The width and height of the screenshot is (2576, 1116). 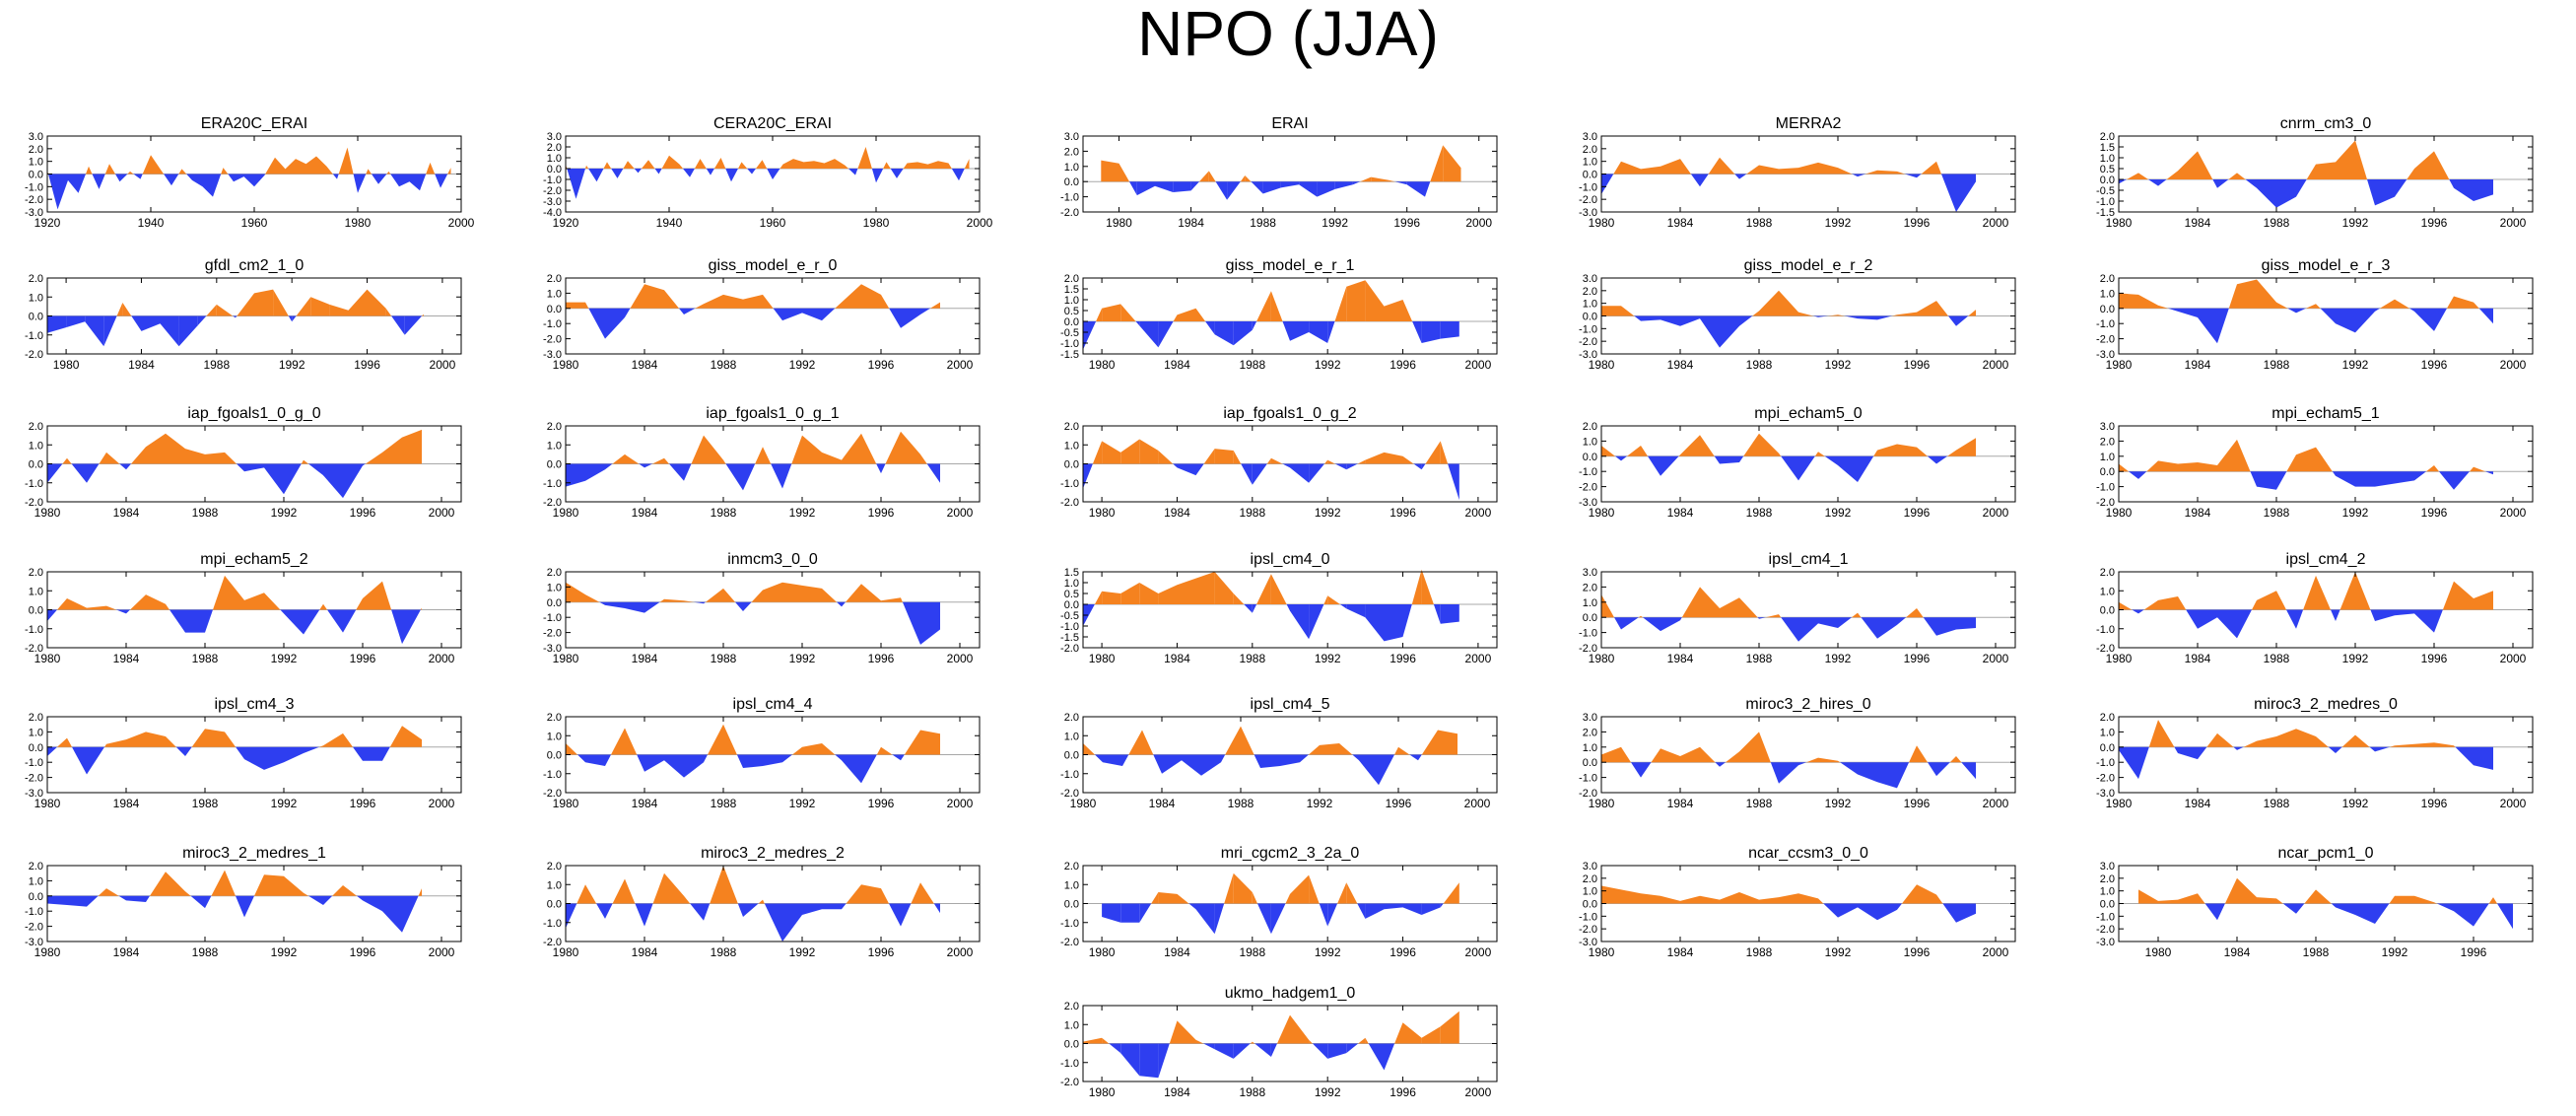 I want to click on y-tick-label: -1.0, so click(x=1588, y=187).